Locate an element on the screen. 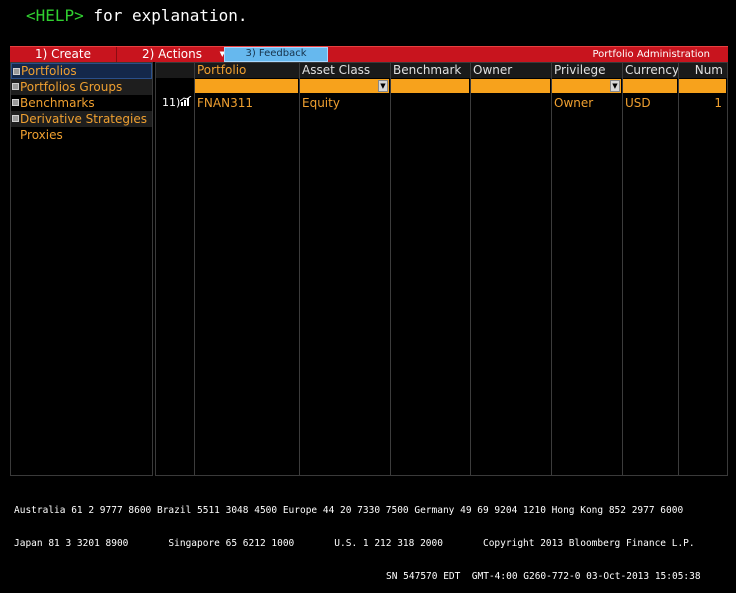 Image resolution: width=736 pixels, height=593 pixels. column-header-privilege: Privilege is located at coordinates (587, 70).